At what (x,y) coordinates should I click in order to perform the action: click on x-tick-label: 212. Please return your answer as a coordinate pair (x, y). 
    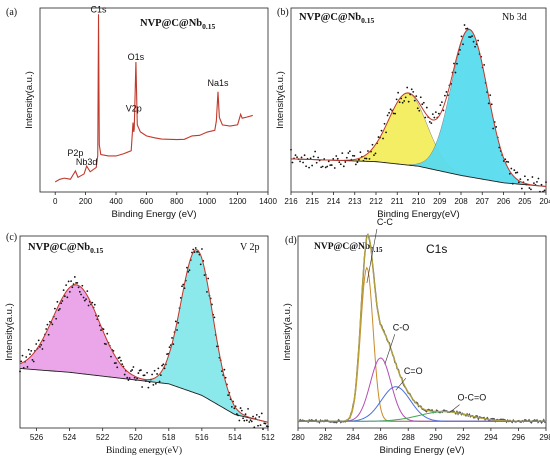
    Looking at the image, I should click on (376, 201).